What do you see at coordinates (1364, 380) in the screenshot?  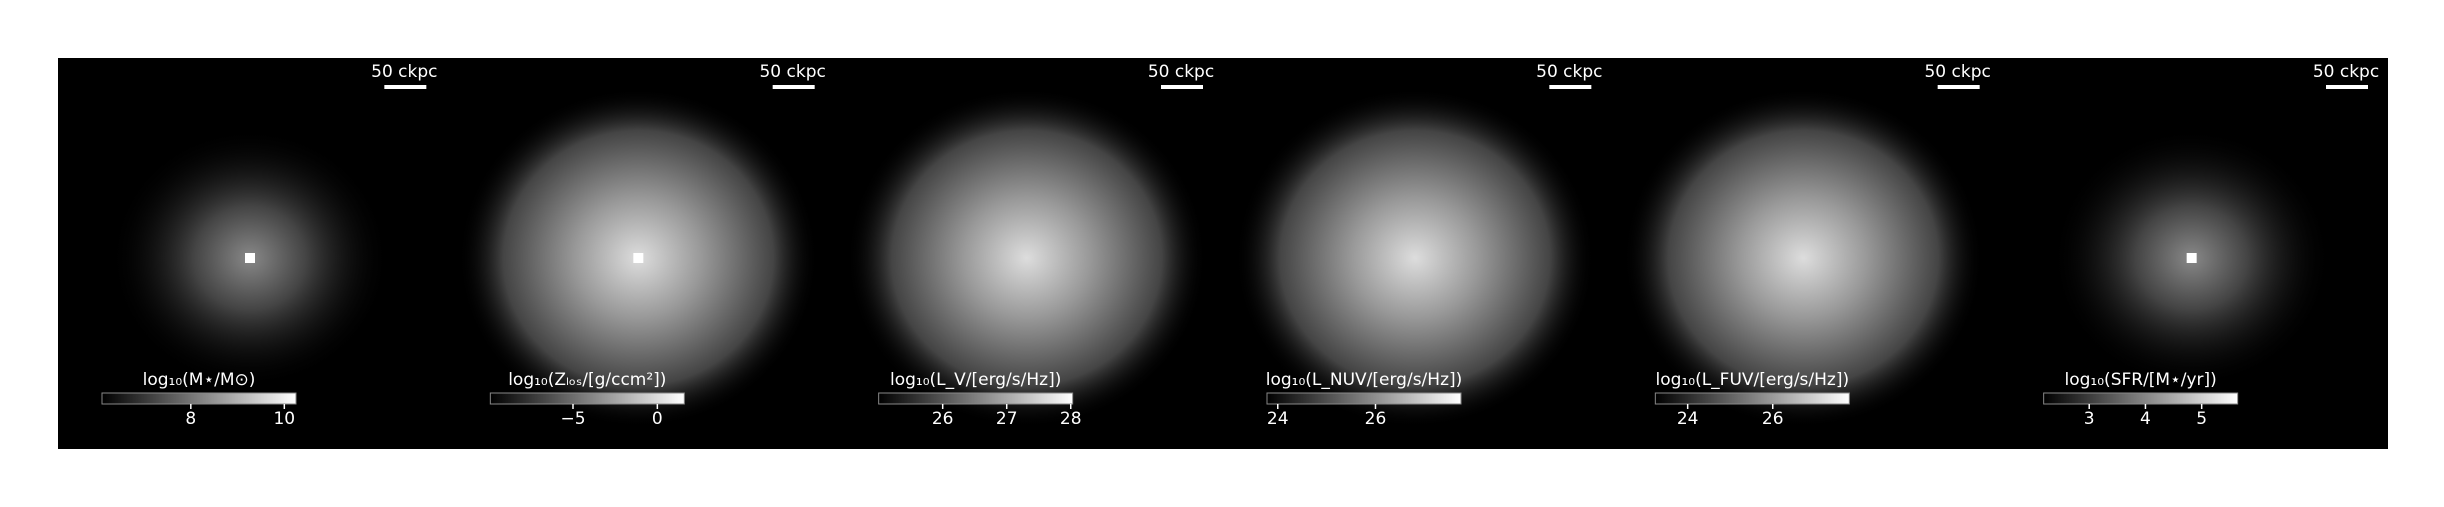 I see `colorbar-label: log₁₀(L_NUV/[erg/s/Hz])` at bounding box center [1364, 380].